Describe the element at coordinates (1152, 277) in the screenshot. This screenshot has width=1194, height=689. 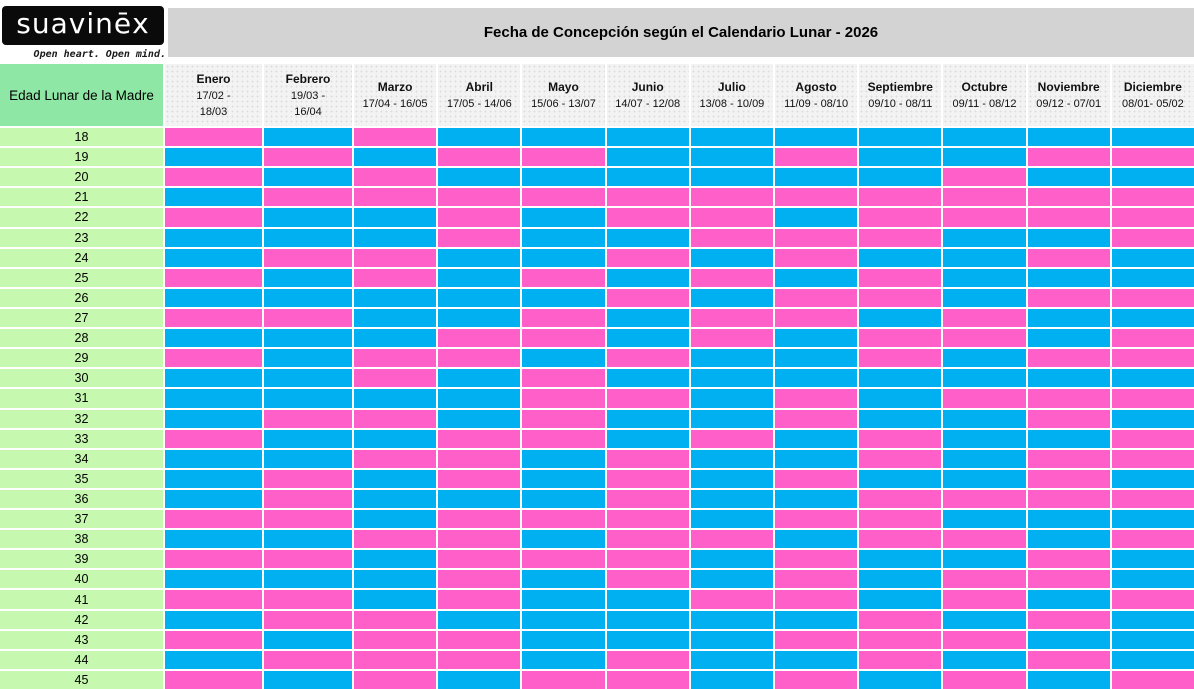
I see `grid-cell-25-diciembre` at that location.